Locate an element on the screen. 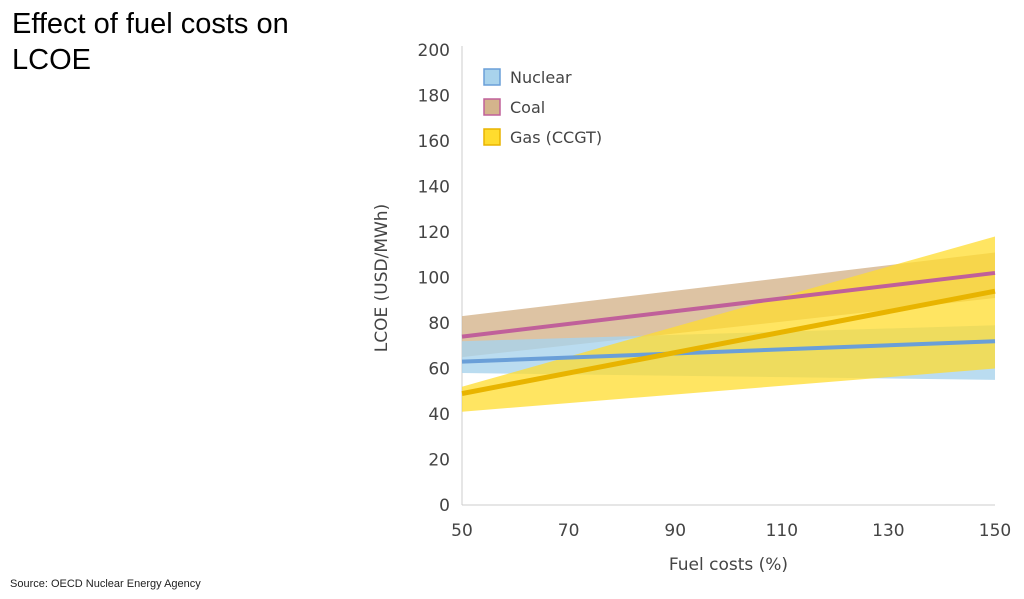 The image size is (1024, 599). legend-label: Nuclear is located at coordinates (541, 77).